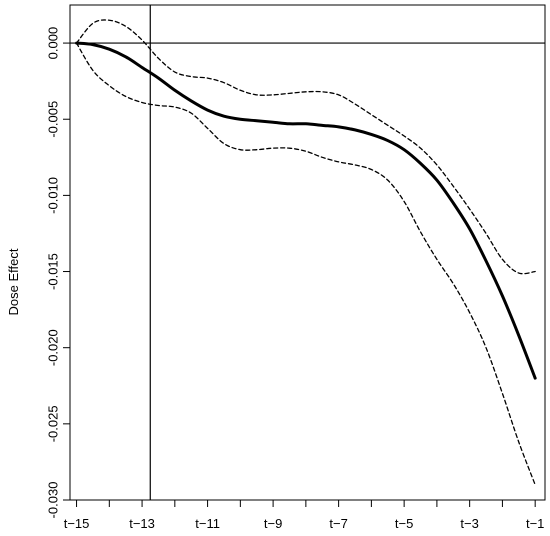 The image size is (550, 536). I want to click on y-tick-label: -0.015, so click(52, 271).